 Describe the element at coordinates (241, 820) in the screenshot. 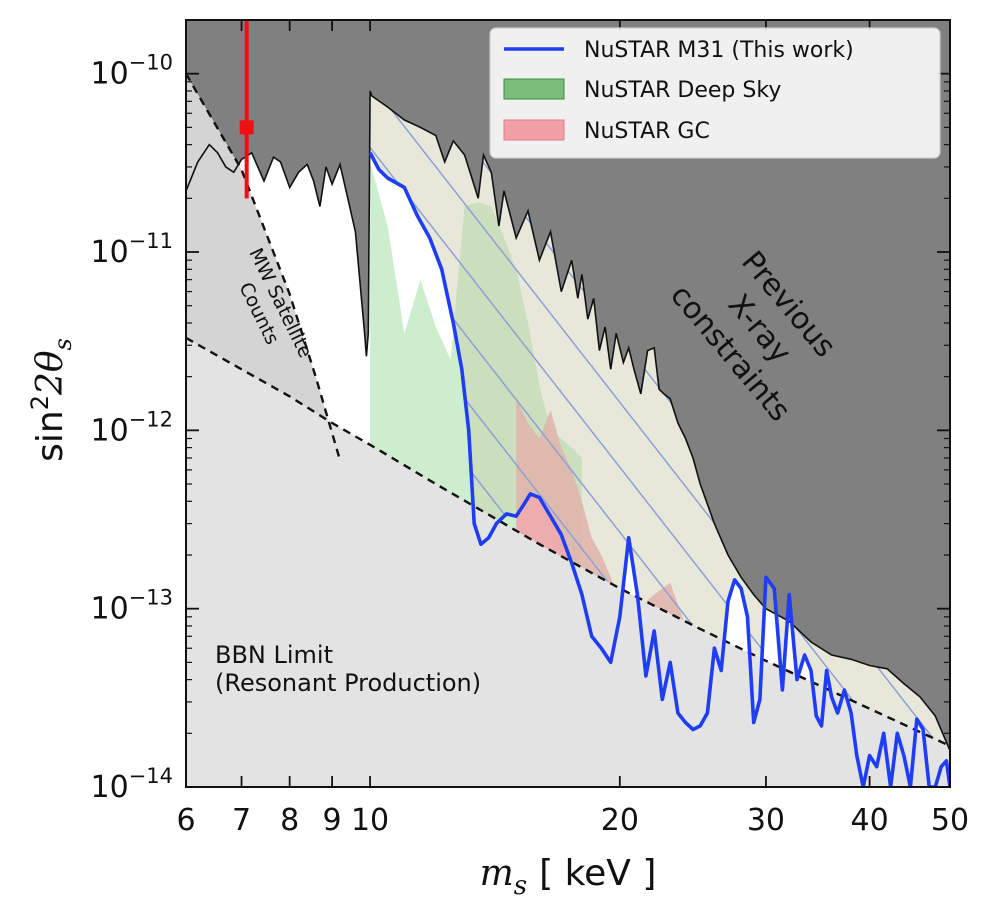

I see `x-tick-label: 7` at that location.